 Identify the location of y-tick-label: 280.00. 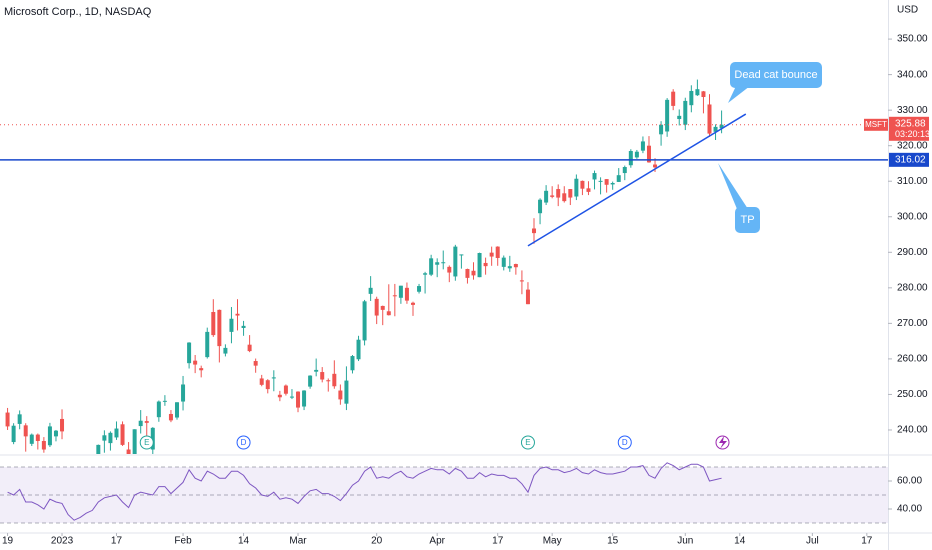
(912, 287).